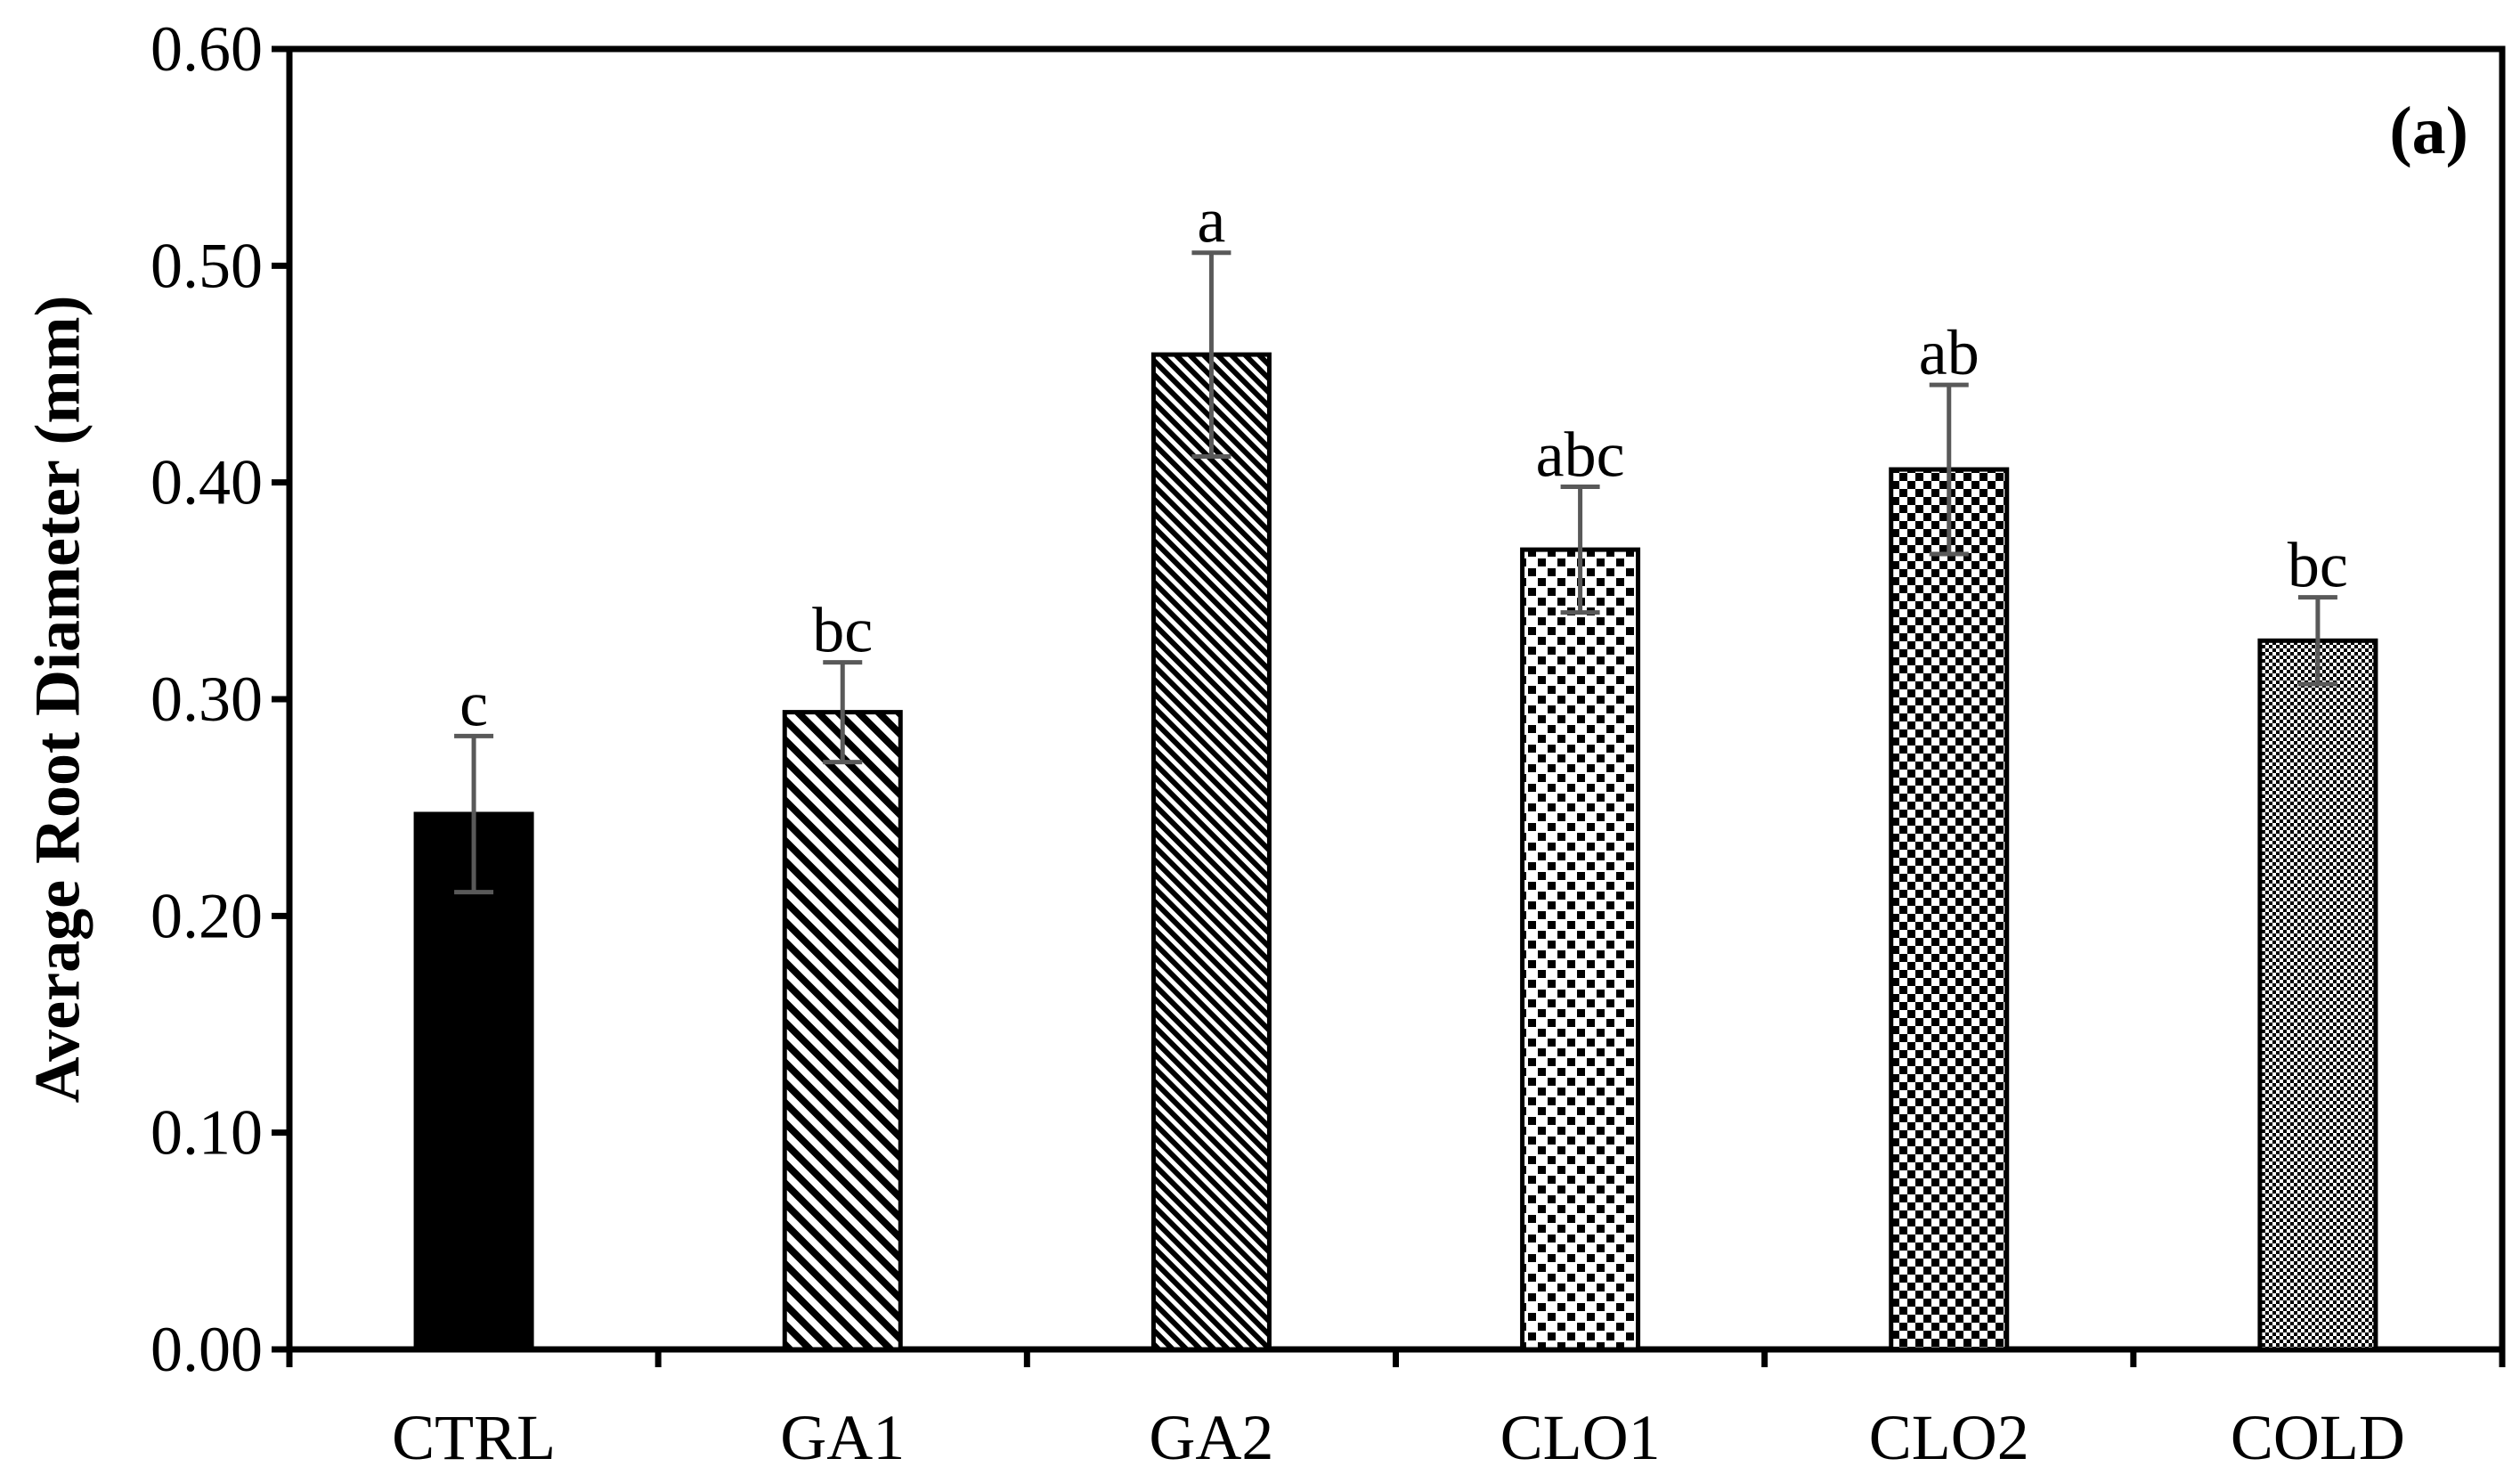 Image resolution: width=2520 pixels, height=1483 pixels. I want to click on y-tick-label: 0.60, so click(206, 49).